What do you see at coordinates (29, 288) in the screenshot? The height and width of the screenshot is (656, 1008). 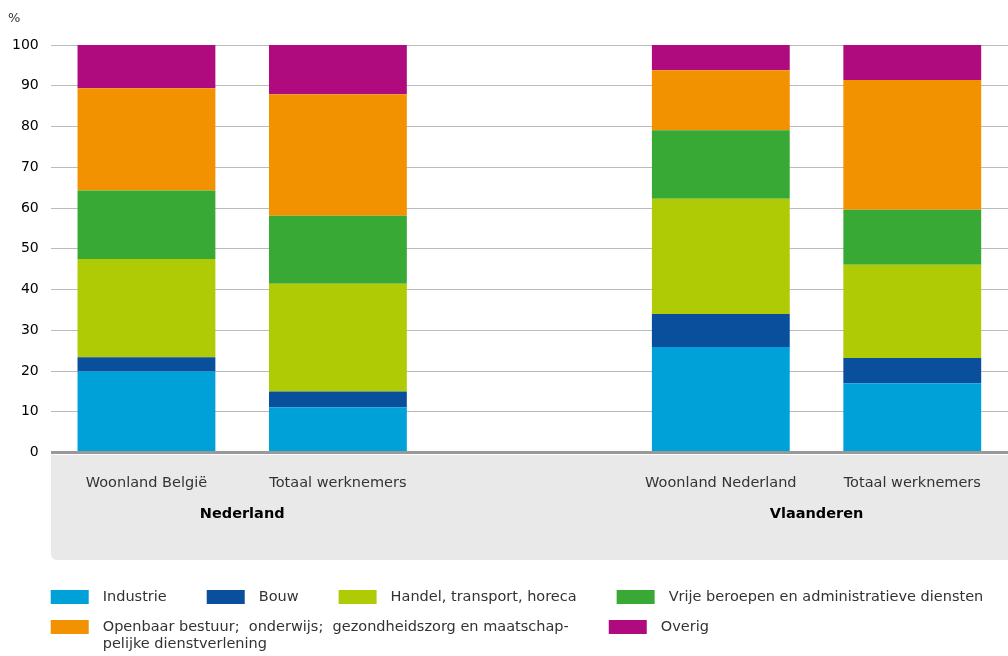 I see `y-tick-label: 40` at bounding box center [29, 288].